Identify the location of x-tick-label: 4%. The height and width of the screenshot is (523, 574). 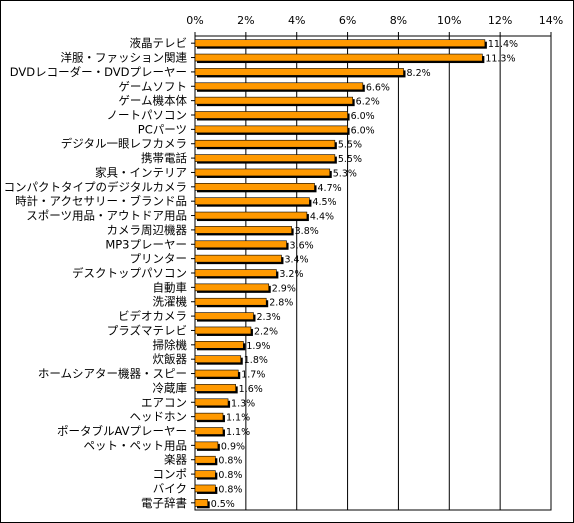
(296, 20).